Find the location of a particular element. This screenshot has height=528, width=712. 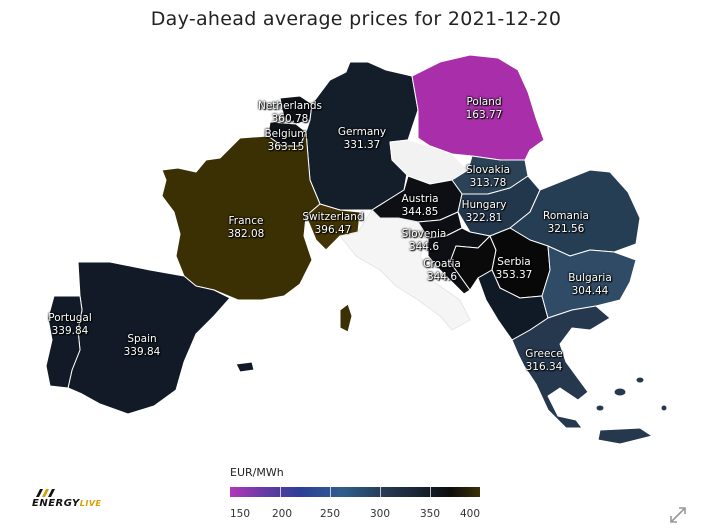

label-netherlands: Netherlands 360.78 is located at coordinates (290, 113).